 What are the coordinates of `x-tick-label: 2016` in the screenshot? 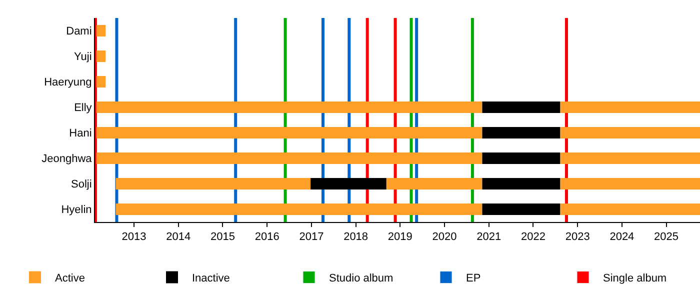 It's located at (267, 237).